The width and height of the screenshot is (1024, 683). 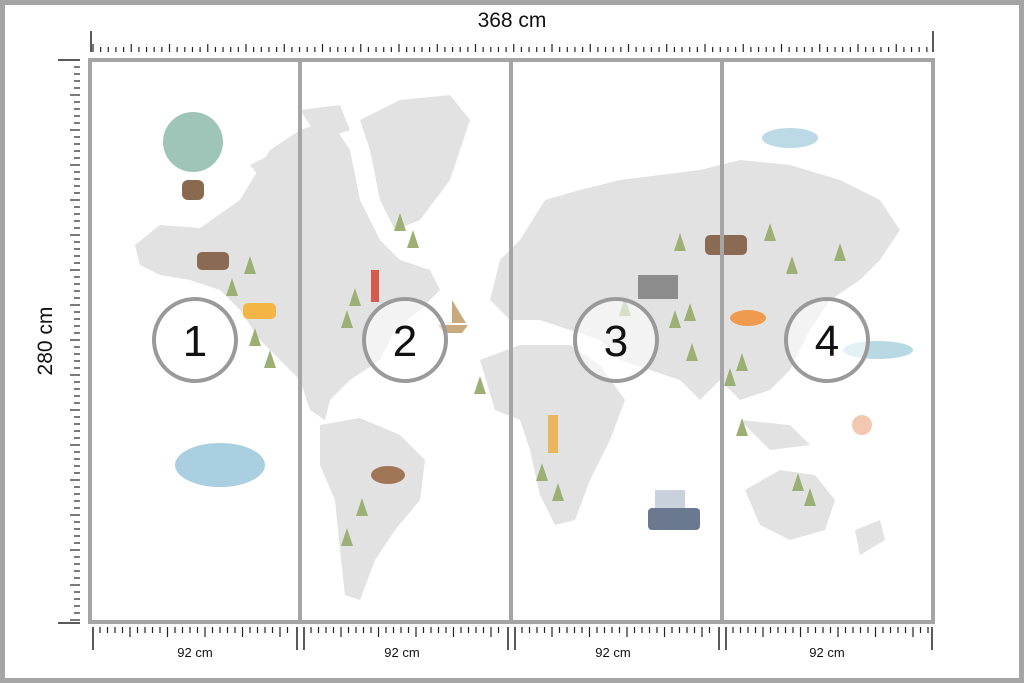 What do you see at coordinates (790, 505) in the screenshot?
I see `australia` at bounding box center [790, 505].